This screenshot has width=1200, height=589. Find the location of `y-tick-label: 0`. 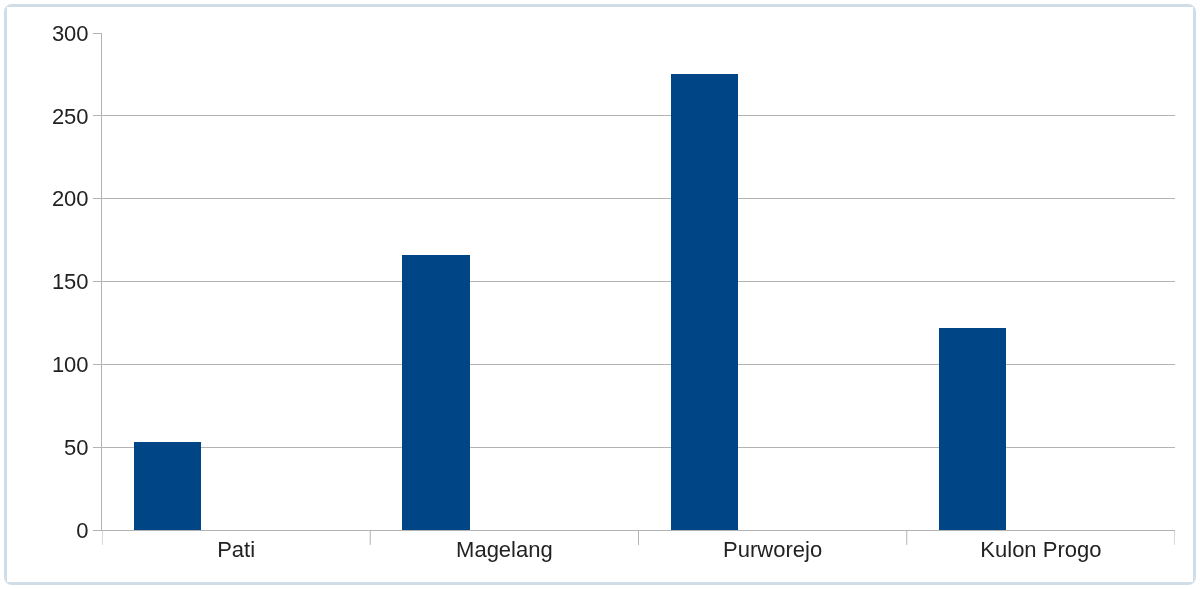

y-tick-label: 0 is located at coordinates (82, 530).